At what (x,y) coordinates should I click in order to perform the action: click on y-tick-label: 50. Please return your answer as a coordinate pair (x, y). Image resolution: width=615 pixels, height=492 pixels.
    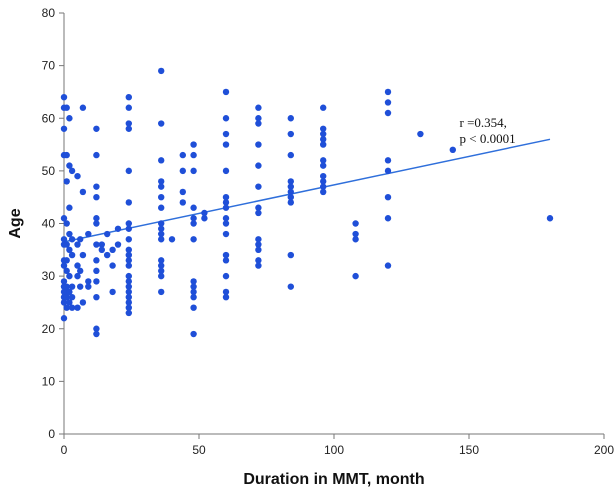
    Looking at the image, I should click on (49, 171).